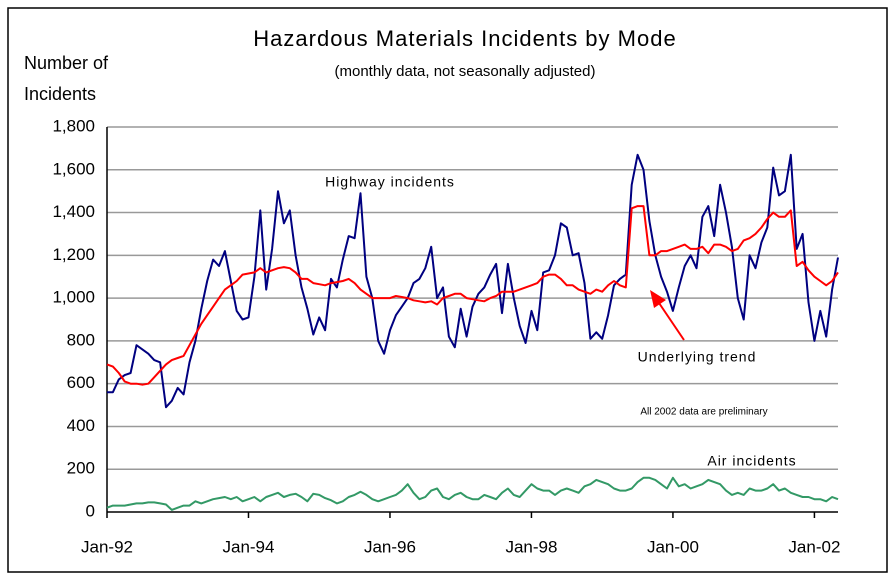  Describe the element at coordinates (472, 493) in the screenshot. I see `series-line` at that location.